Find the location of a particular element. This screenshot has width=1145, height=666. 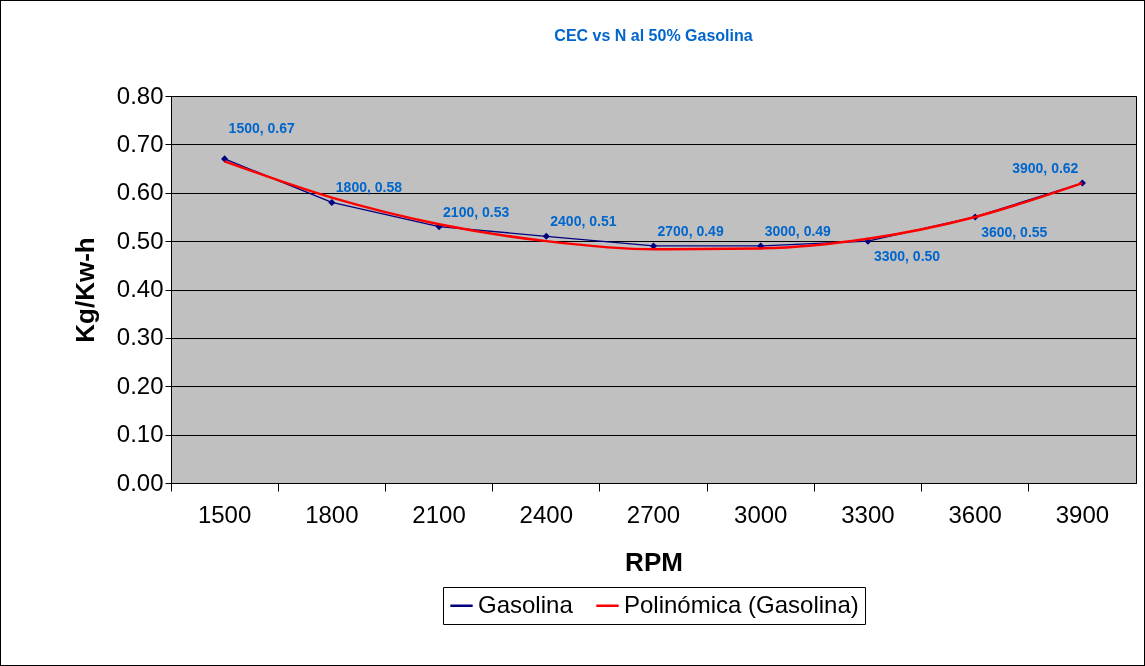

data-label: 3000, 0.49 is located at coordinates (798, 230).